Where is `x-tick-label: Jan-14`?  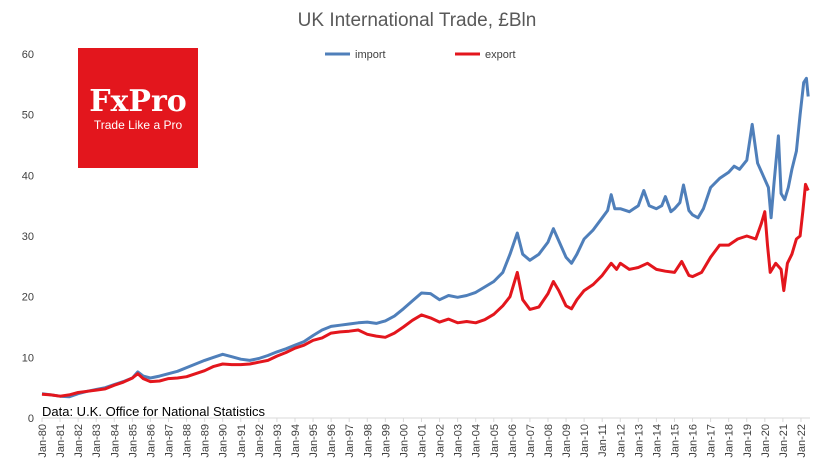 x-tick-label: Jan-14 is located at coordinates (657, 441).